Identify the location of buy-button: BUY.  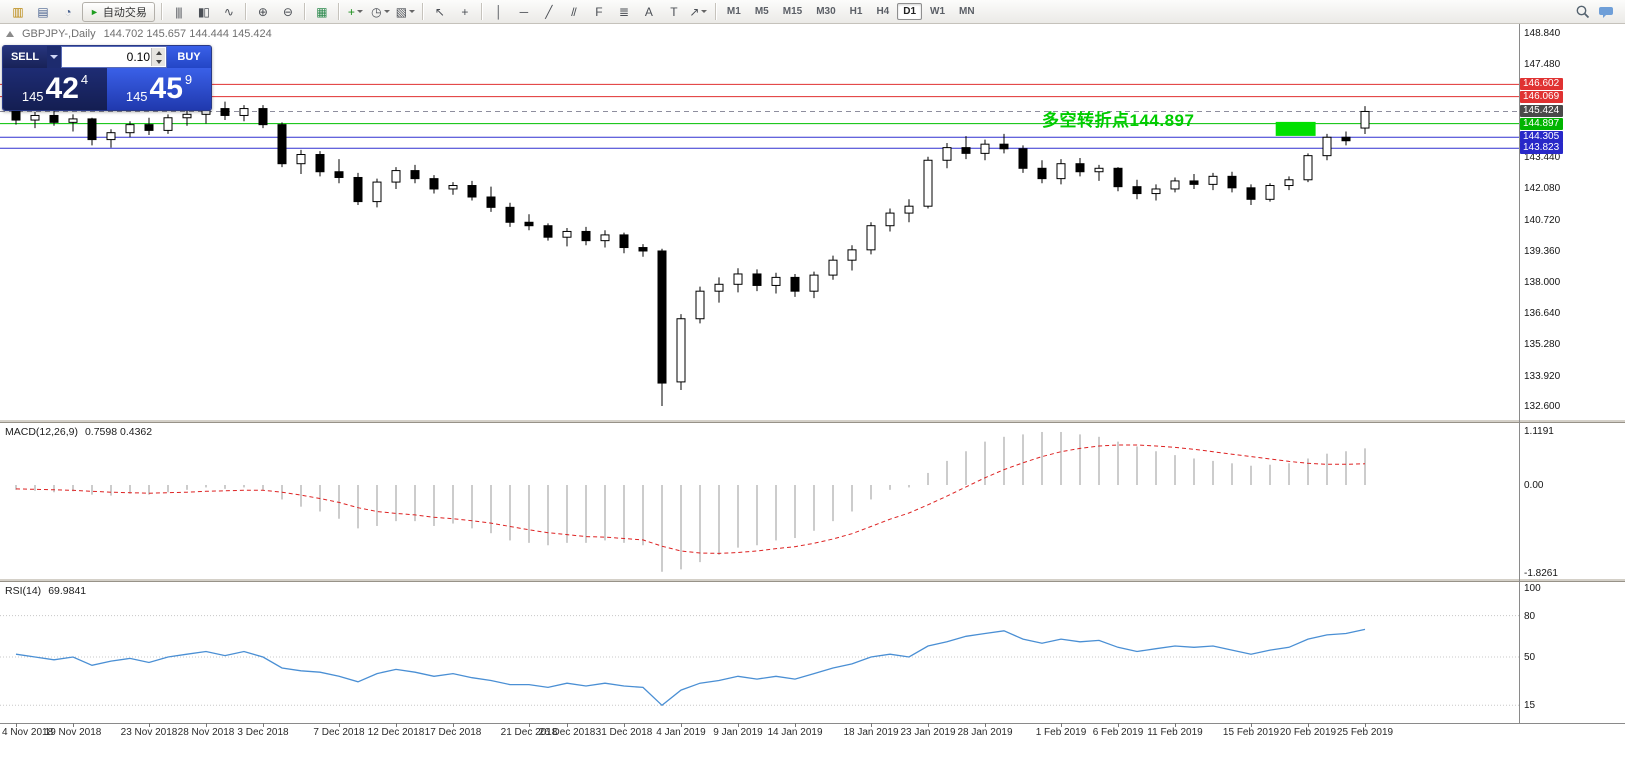
(189, 57).